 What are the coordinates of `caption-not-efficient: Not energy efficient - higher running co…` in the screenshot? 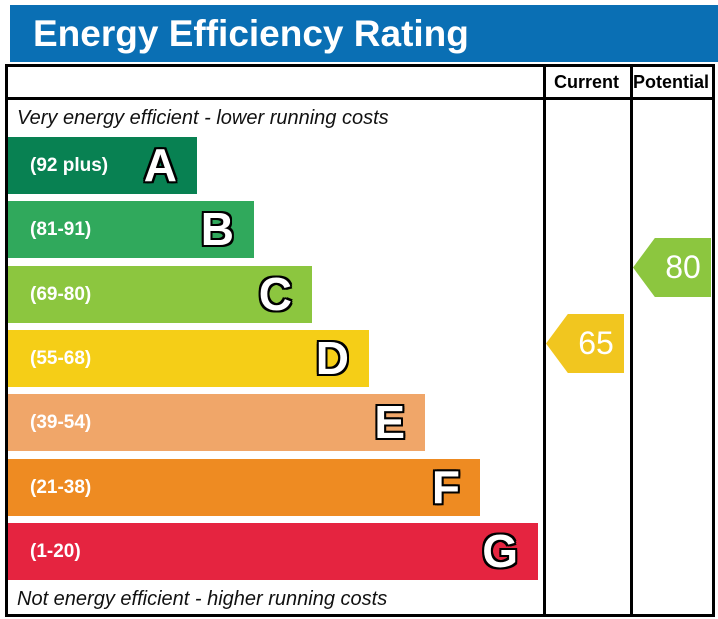 It's located at (202, 599).